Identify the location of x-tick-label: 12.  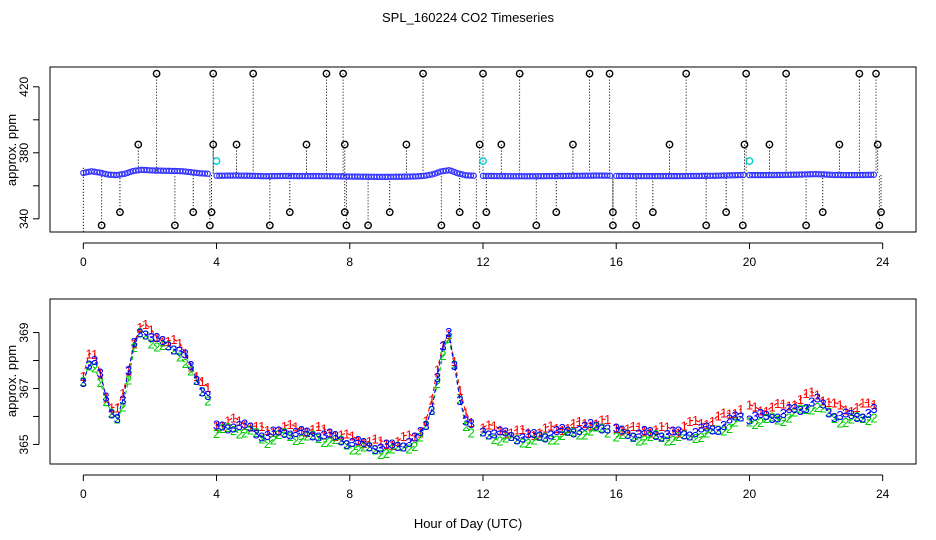
(483, 262).